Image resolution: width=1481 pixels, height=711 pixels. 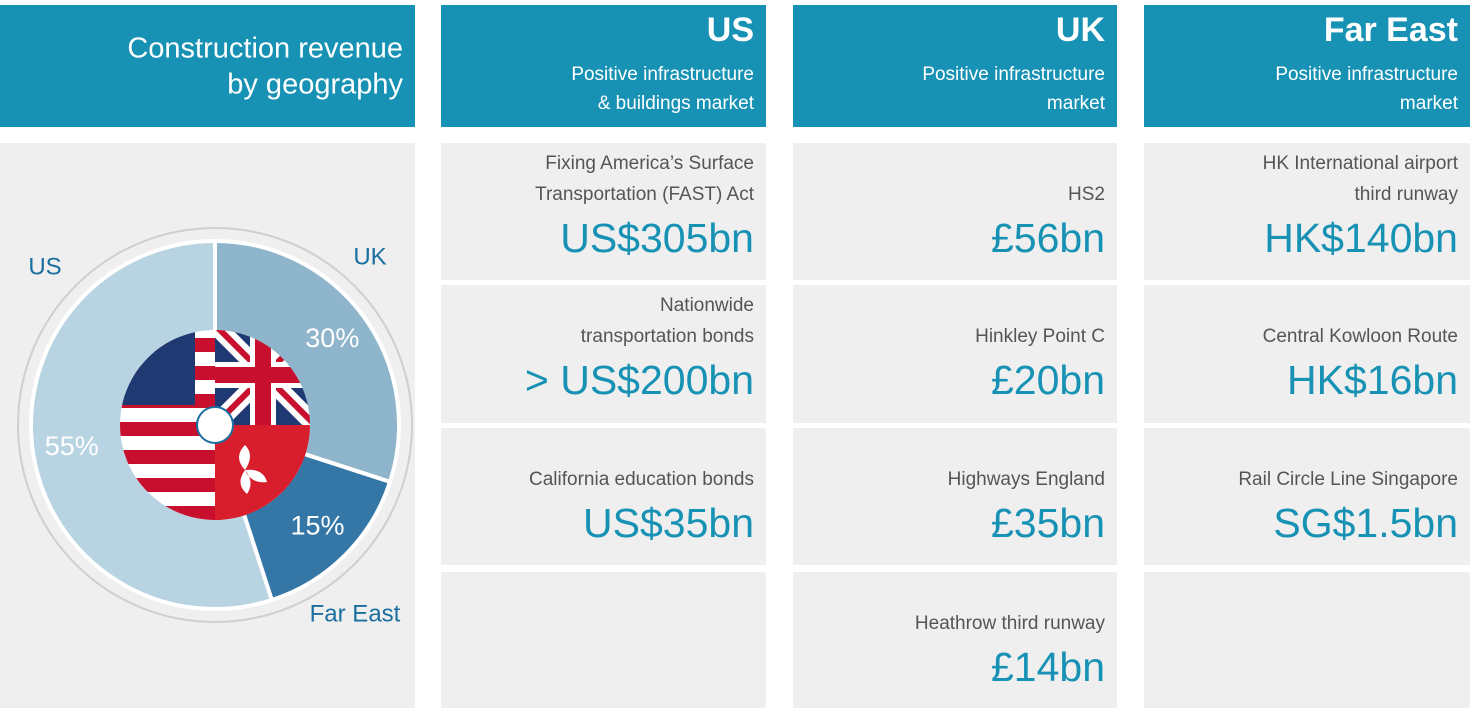 What do you see at coordinates (355, 613) in the screenshot?
I see `category-label: Far East` at bounding box center [355, 613].